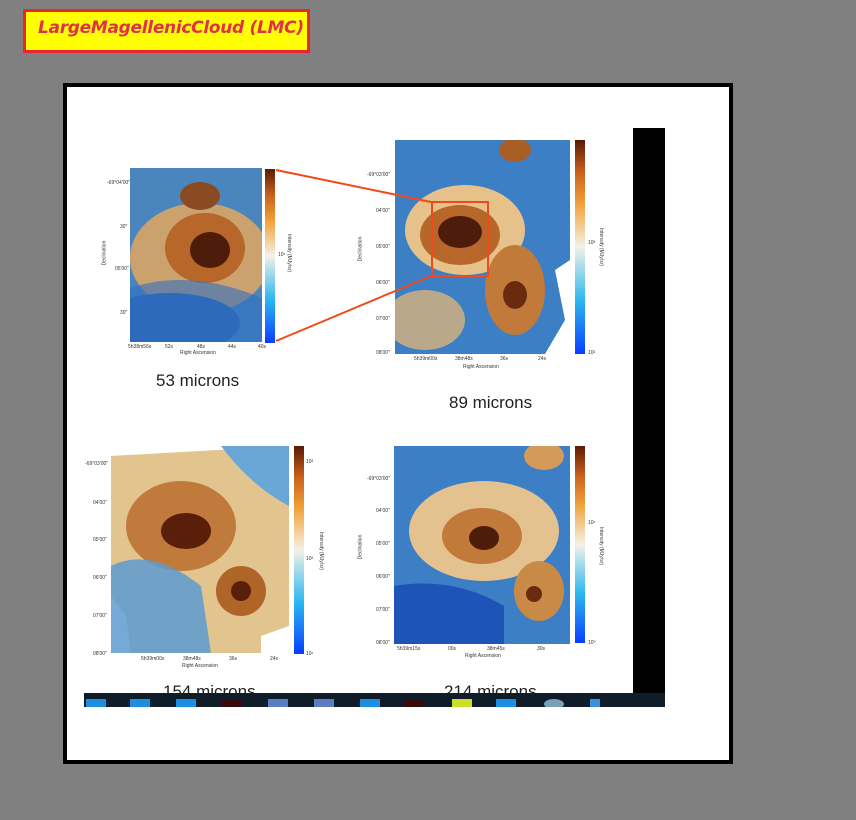 This screenshot has height=820, width=856. Describe the element at coordinates (140, 347) in the screenshot. I see `ra-tick: 5h38m56s` at that location.